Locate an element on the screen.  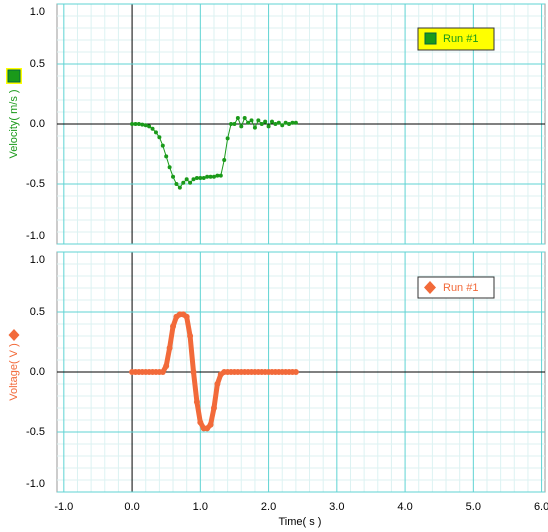
x-tick-label: 2.0 is located at coordinates (268, 507).